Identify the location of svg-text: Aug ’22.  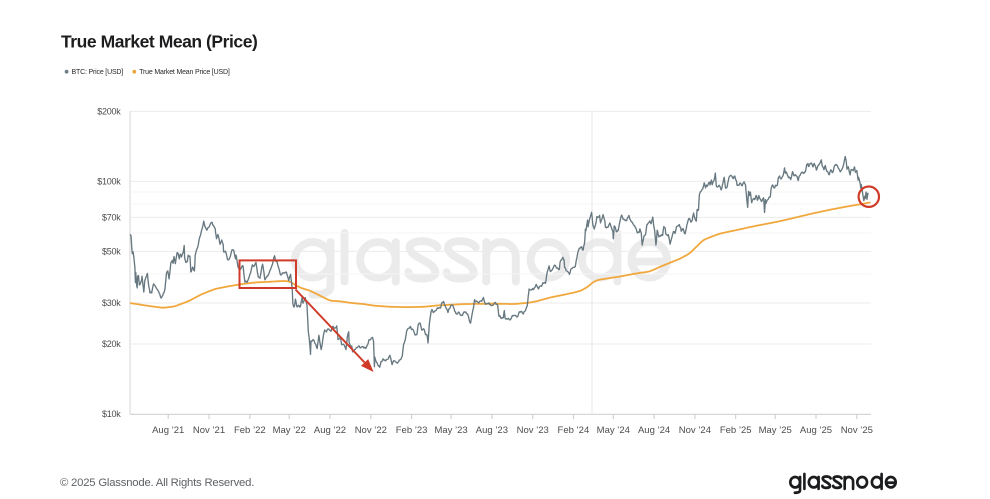
(330, 430).